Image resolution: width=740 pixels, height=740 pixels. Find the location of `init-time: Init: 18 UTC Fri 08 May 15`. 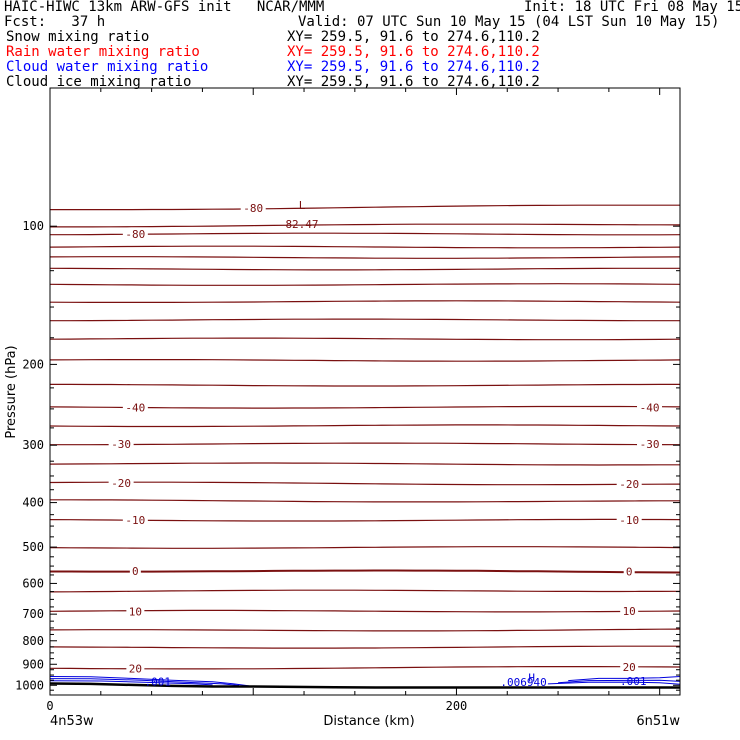

init-time: Init: 18 UTC Fri 08 May 15 is located at coordinates (632, 7).